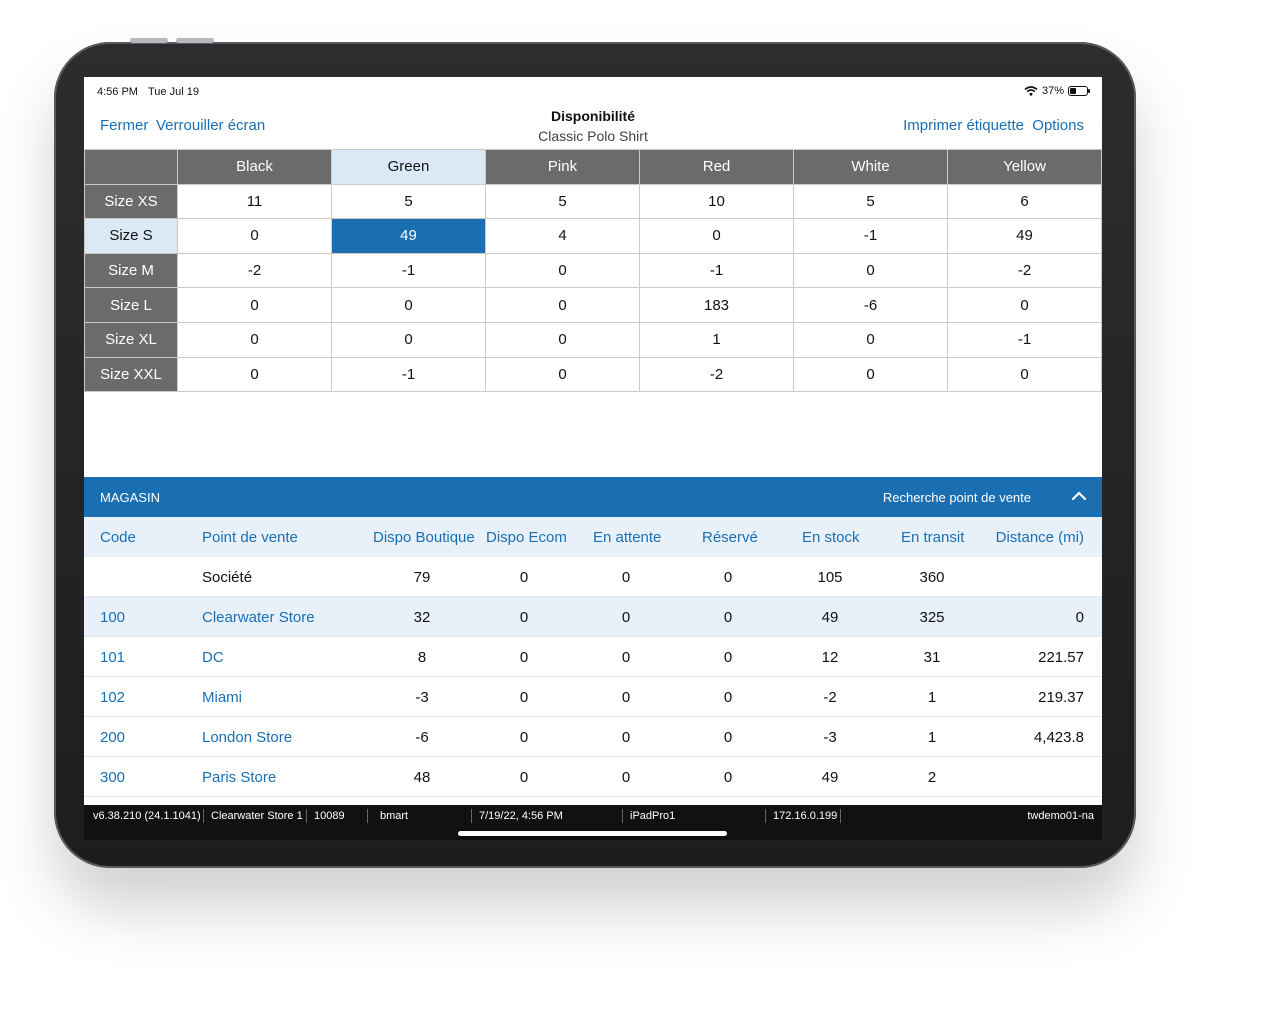 This screenshot has height=1021, width=1280. What do you see at coordinates (627, 537) in the screenshot?
I see `column-header-en-attente: En attente` at bounding box center [627, 537].